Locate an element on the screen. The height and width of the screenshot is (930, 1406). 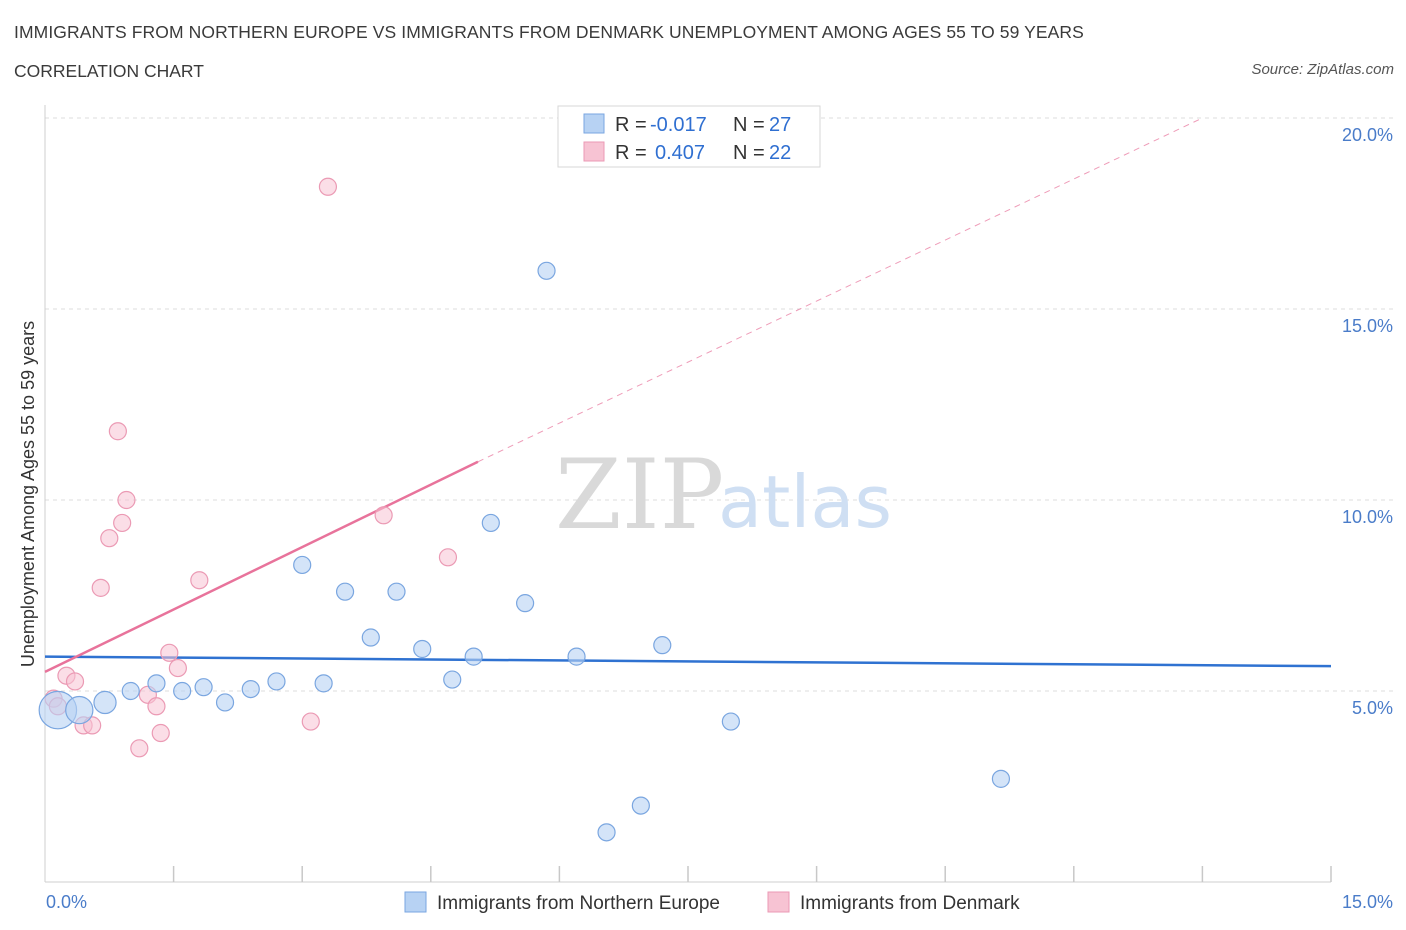
legend-r-label-1: R = is located at coordinates (631, 125).